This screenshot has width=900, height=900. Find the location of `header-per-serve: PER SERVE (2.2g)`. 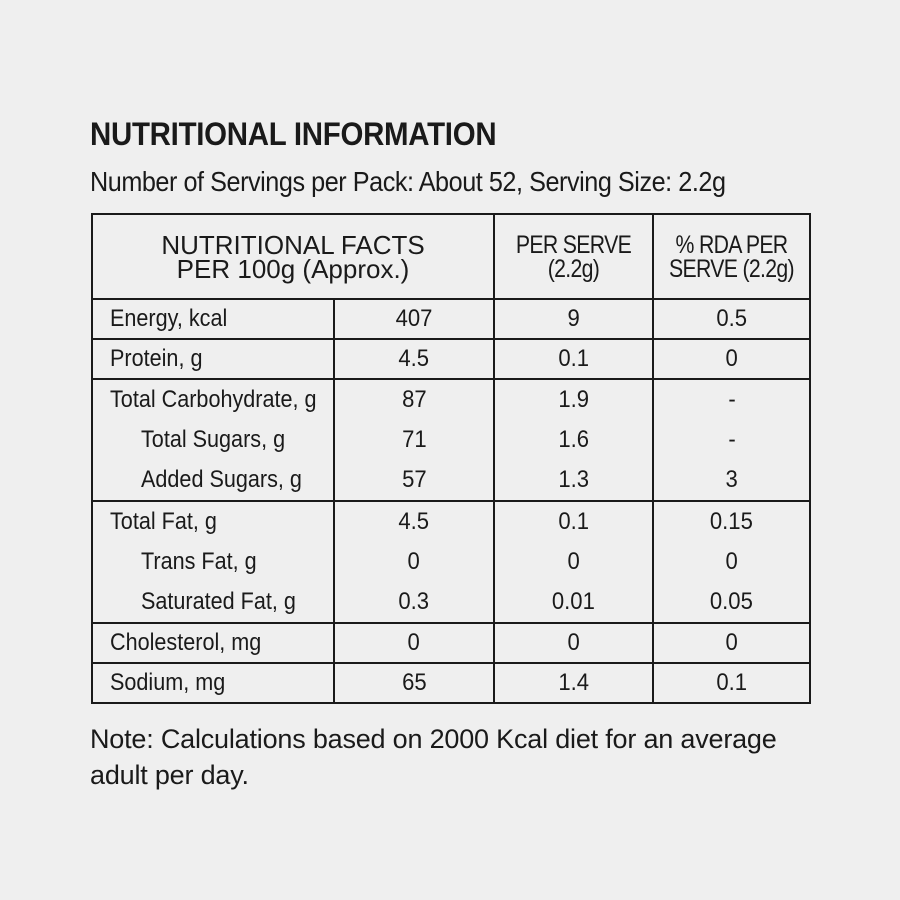

header-per-serve: PER SERVE (2.2g) is located at coordinates (574, 256).